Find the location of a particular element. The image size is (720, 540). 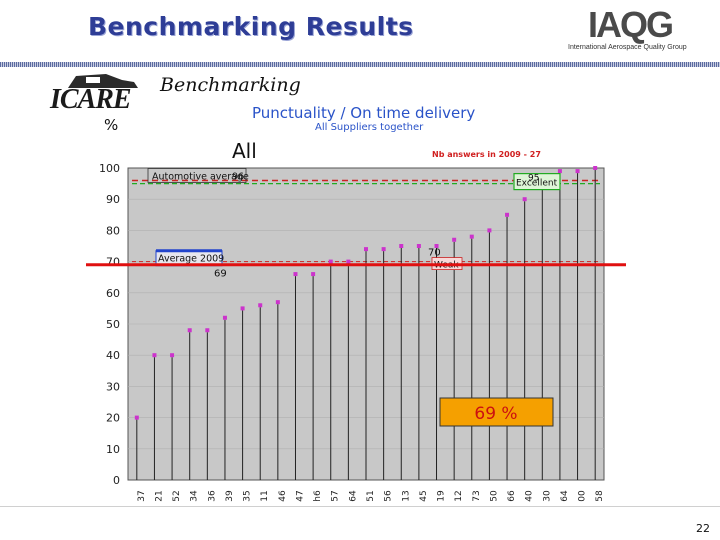

average-2009-value: 69 is located at coordinates (220, 274).